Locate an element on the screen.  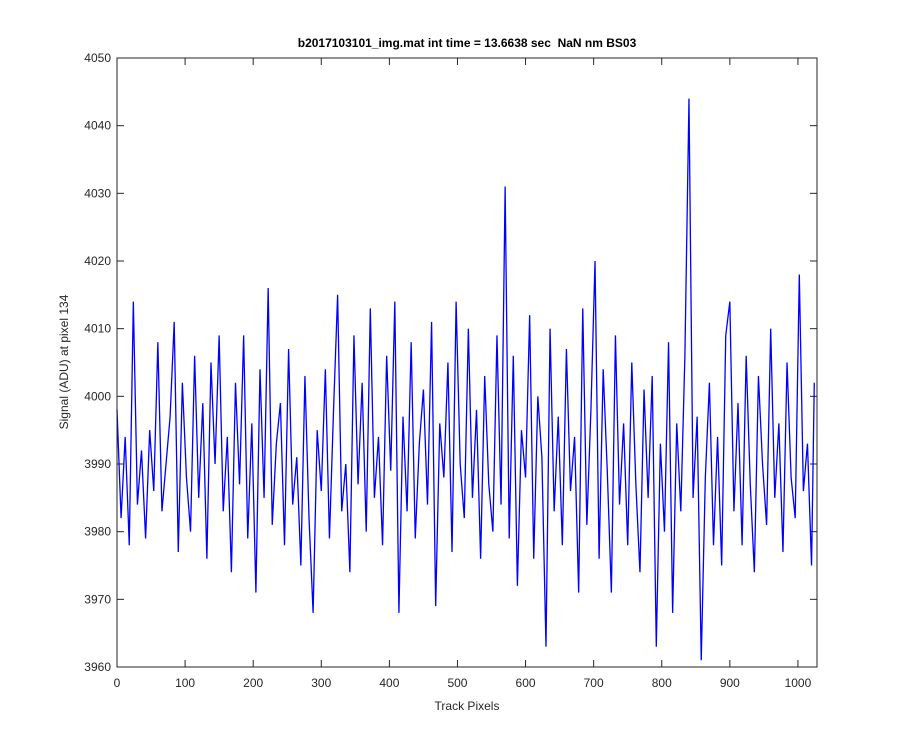
y-tick-label: 4030 is located at coordinates (97, 193).